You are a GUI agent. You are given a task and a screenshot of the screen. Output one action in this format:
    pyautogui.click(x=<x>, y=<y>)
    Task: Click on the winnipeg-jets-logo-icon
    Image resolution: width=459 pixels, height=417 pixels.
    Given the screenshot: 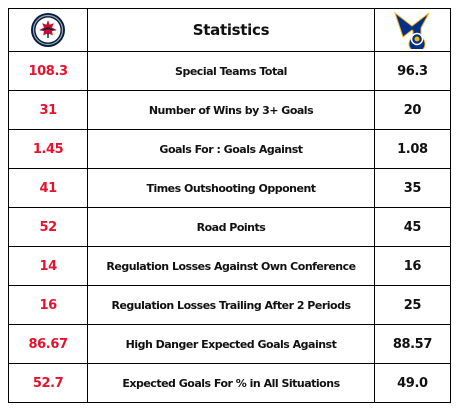 What is the action you would take?
    pyautogui.click(x=48, y=30)
    